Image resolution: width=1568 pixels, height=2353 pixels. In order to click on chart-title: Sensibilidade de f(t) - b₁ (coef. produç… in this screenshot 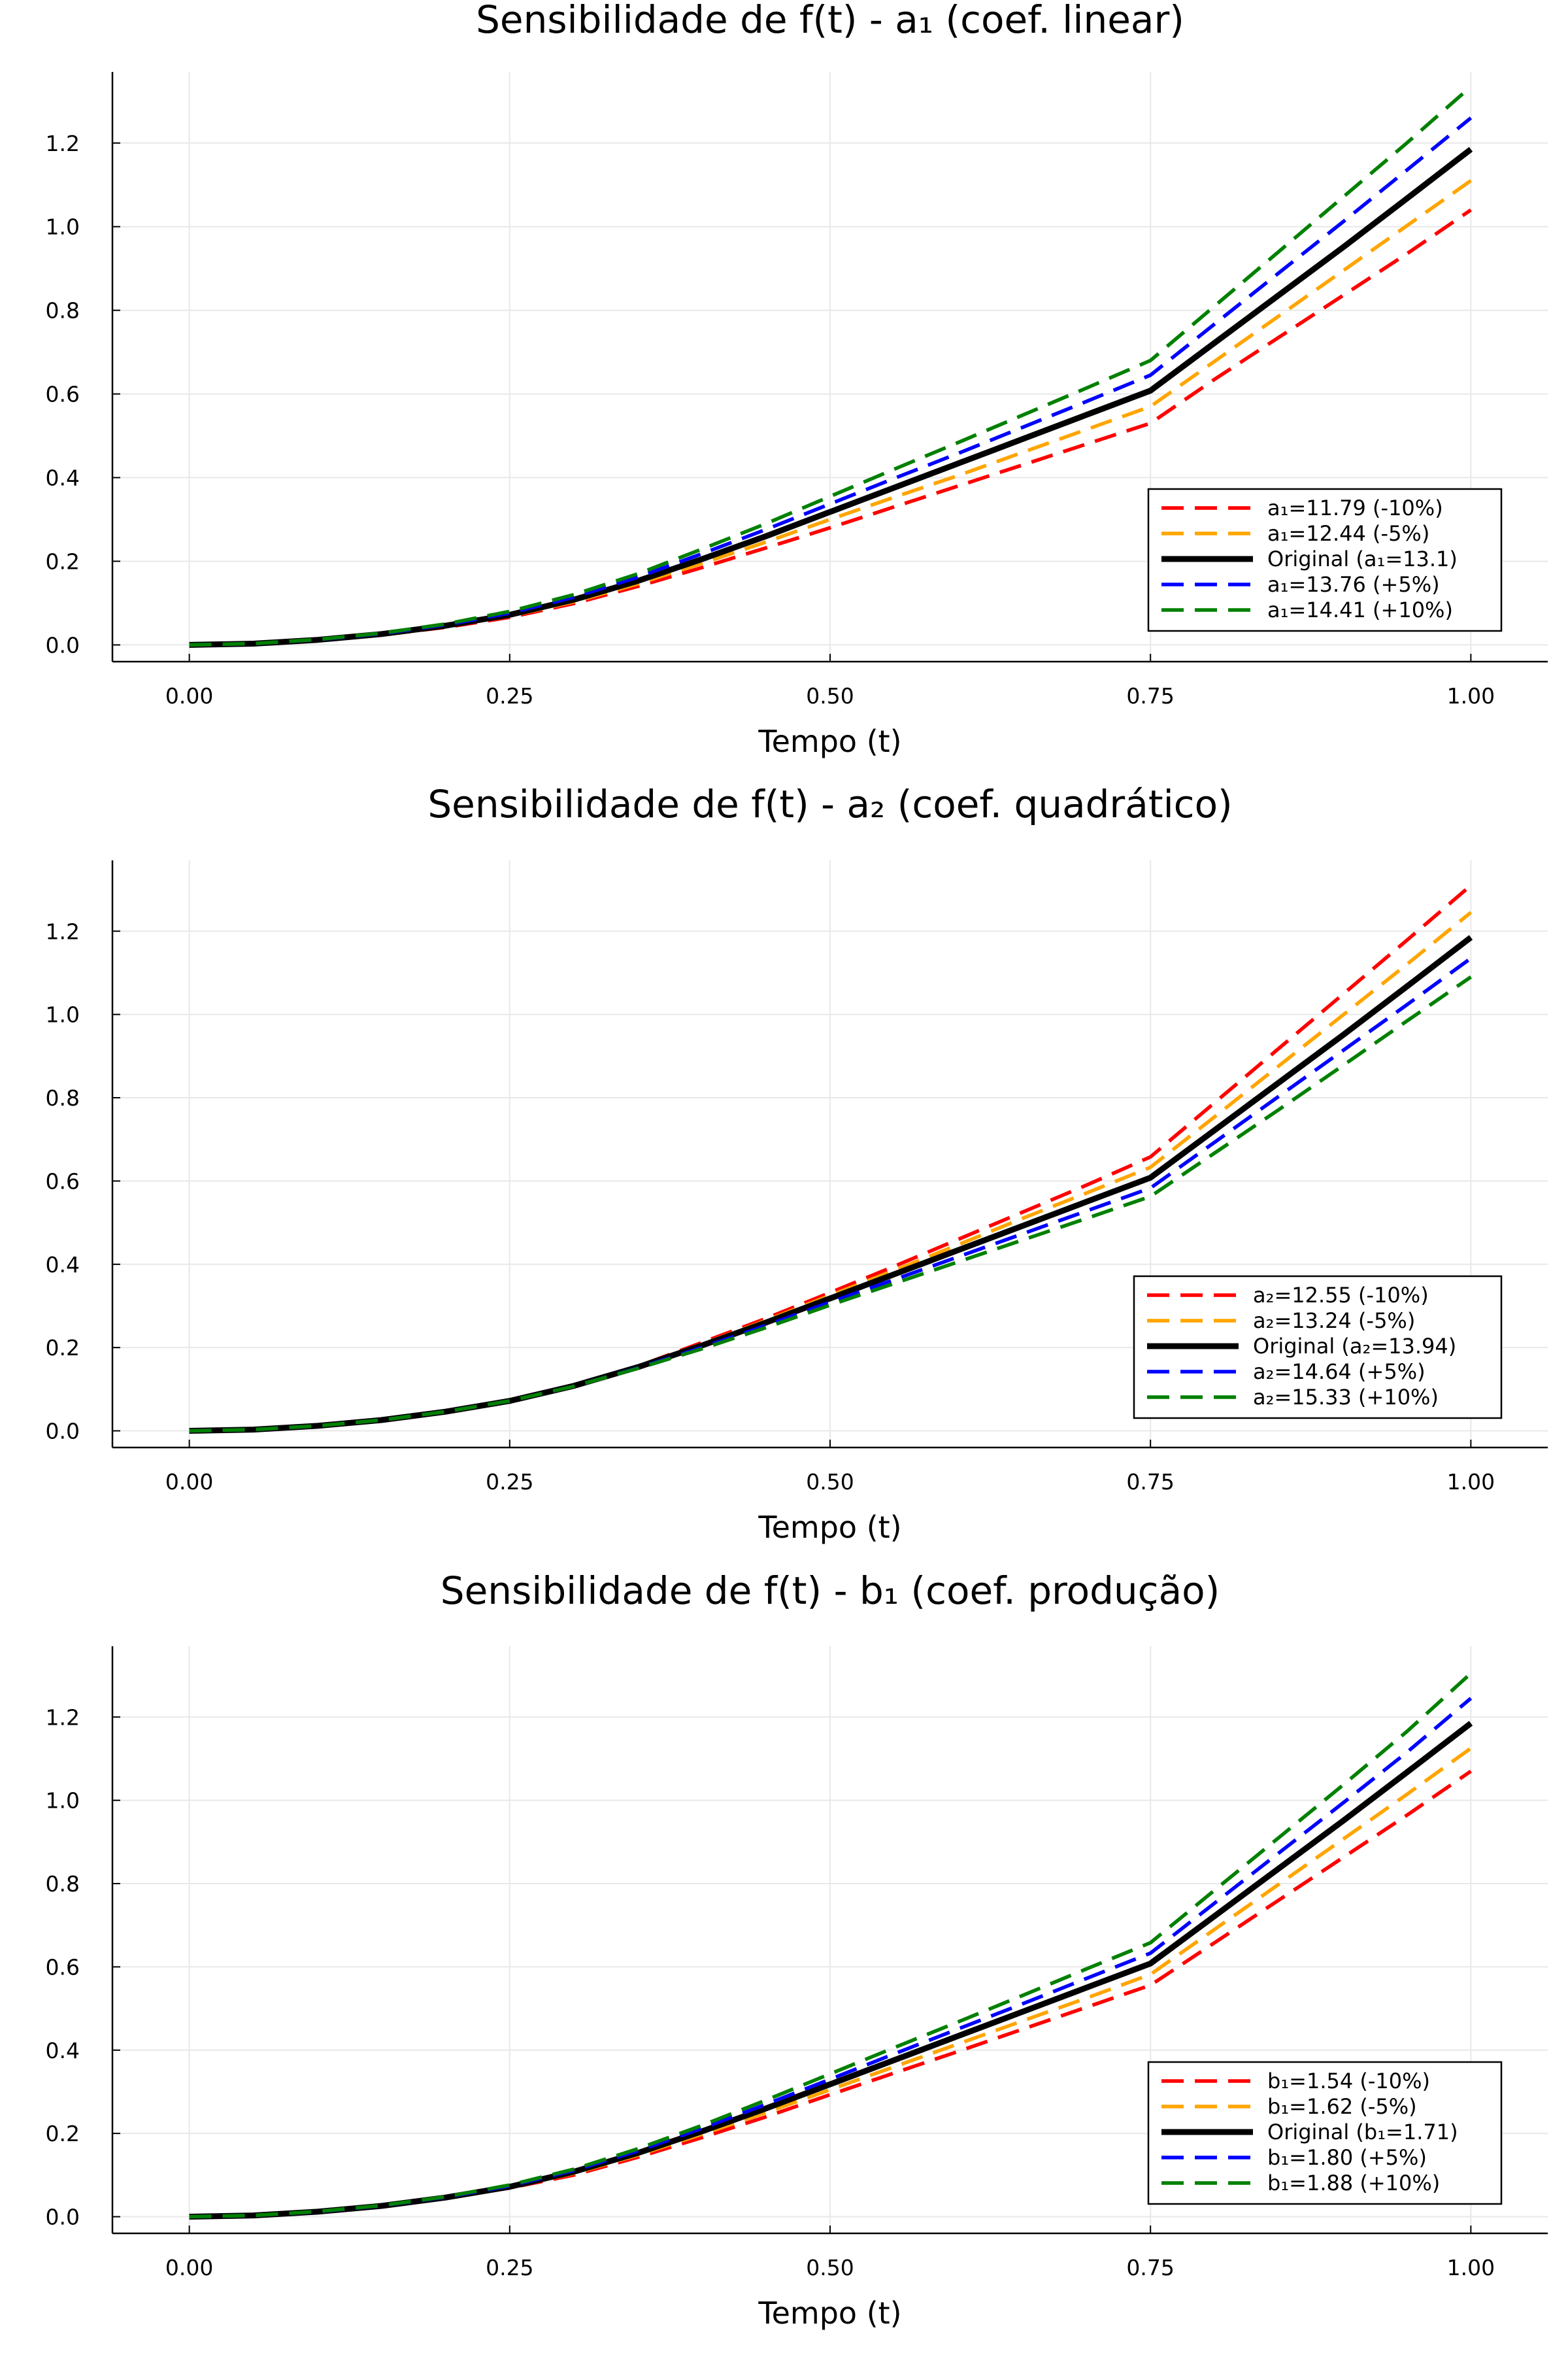, I will do `click(830, 1590)`.